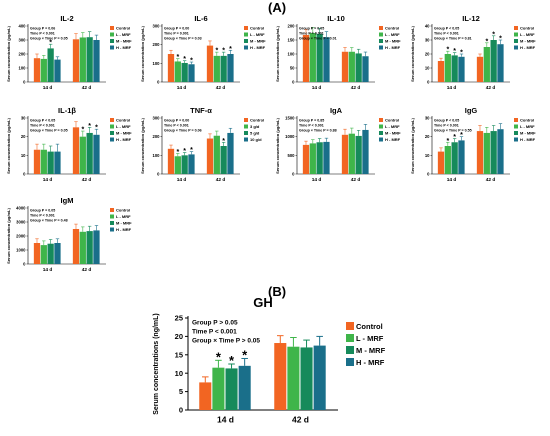 This screenshot has height=436, width=550. What do you see at coordinates (156, 364) in the screenshot?
I see `y-axis-label: Serum concentrations (ng/mL)` at bounding box center [156, 364].